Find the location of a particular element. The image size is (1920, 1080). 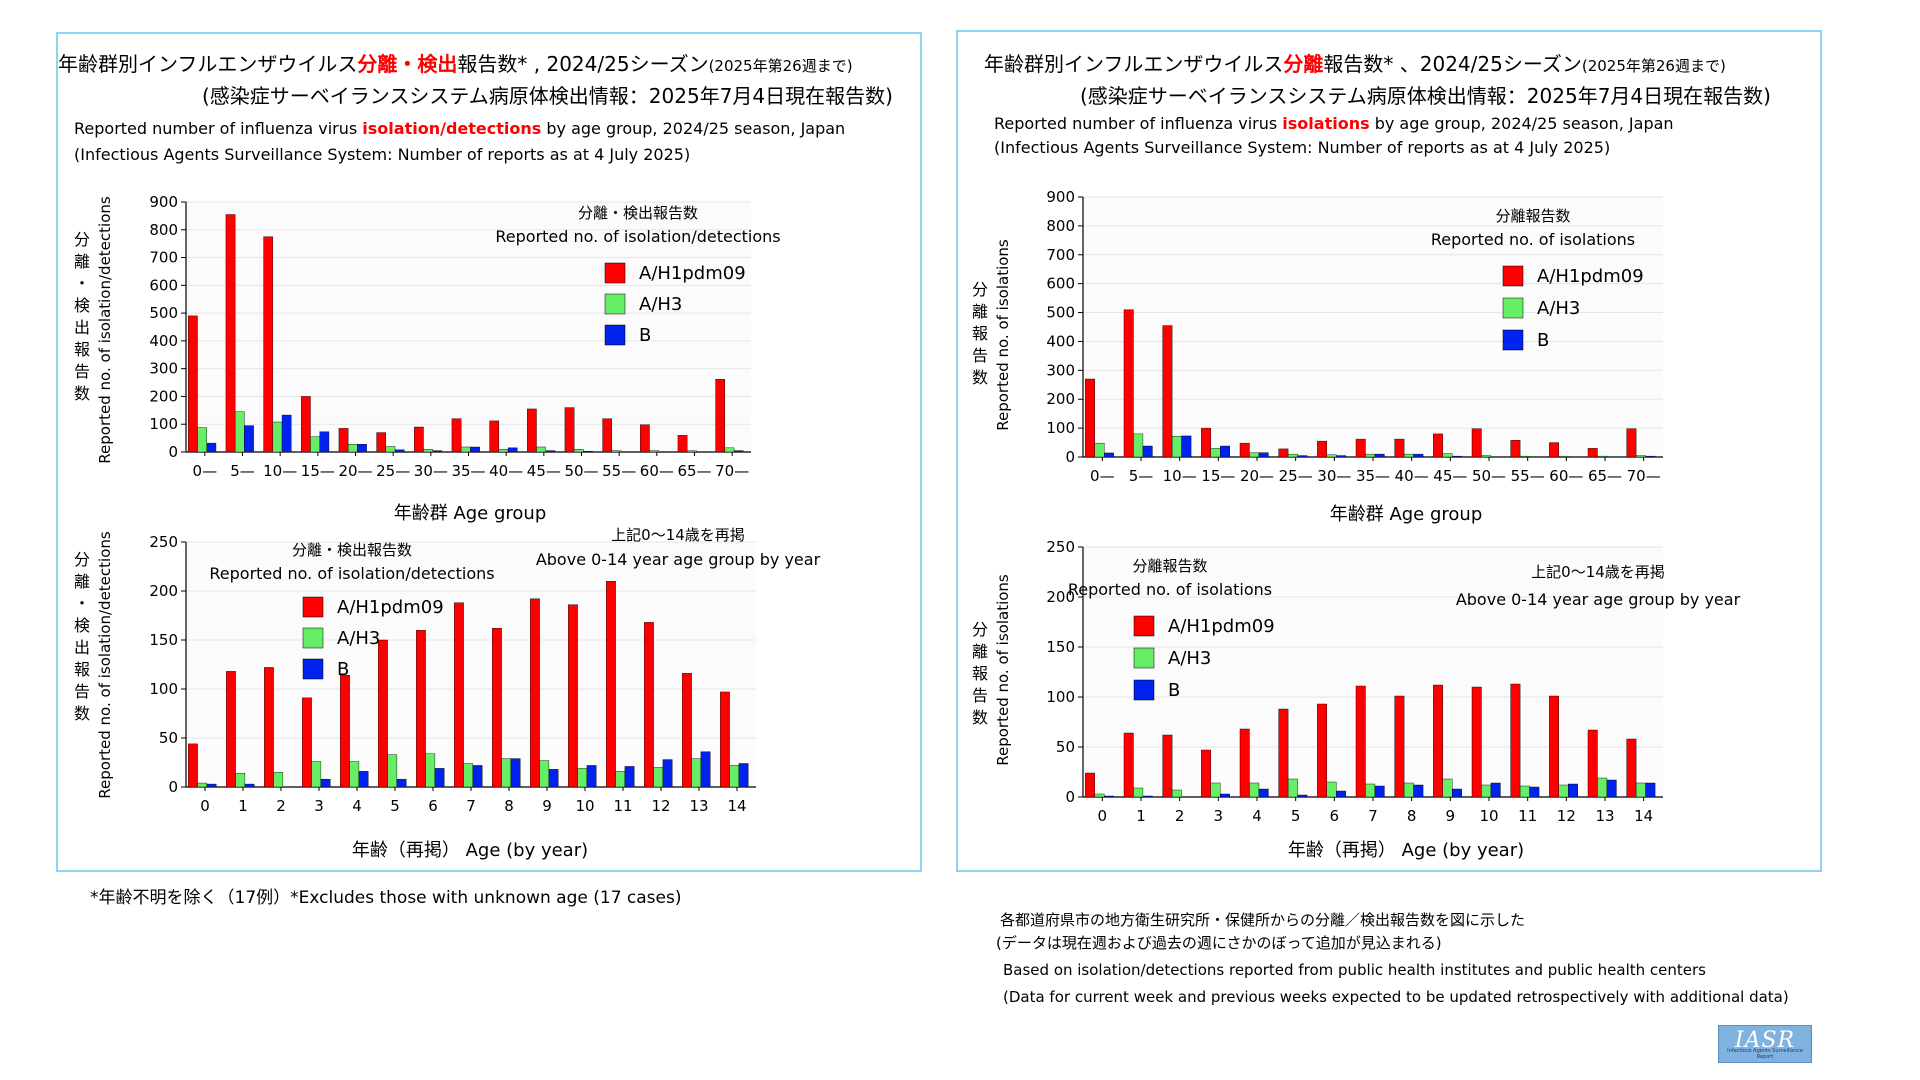

right-bottom-x-tick-label: 5 is located at coordinates (1296, 816).